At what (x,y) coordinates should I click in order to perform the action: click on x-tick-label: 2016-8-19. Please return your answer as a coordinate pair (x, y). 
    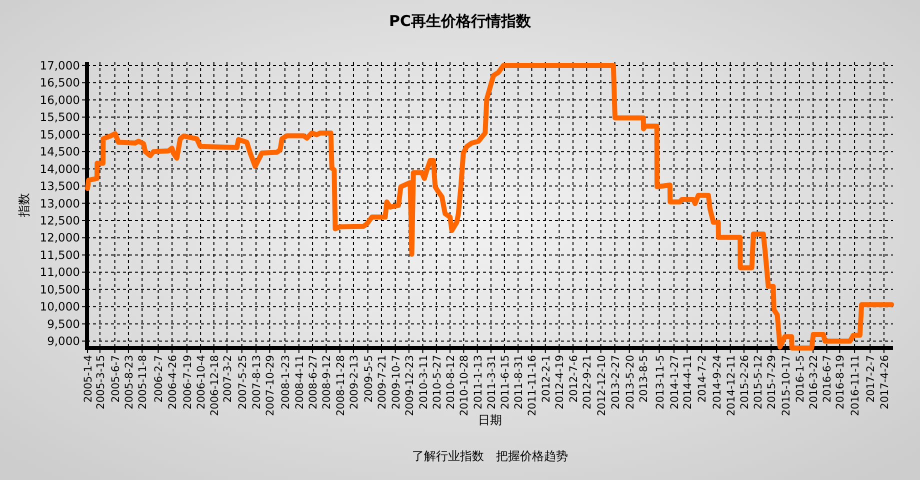
    Looking at the image, I should click on (840, 382).